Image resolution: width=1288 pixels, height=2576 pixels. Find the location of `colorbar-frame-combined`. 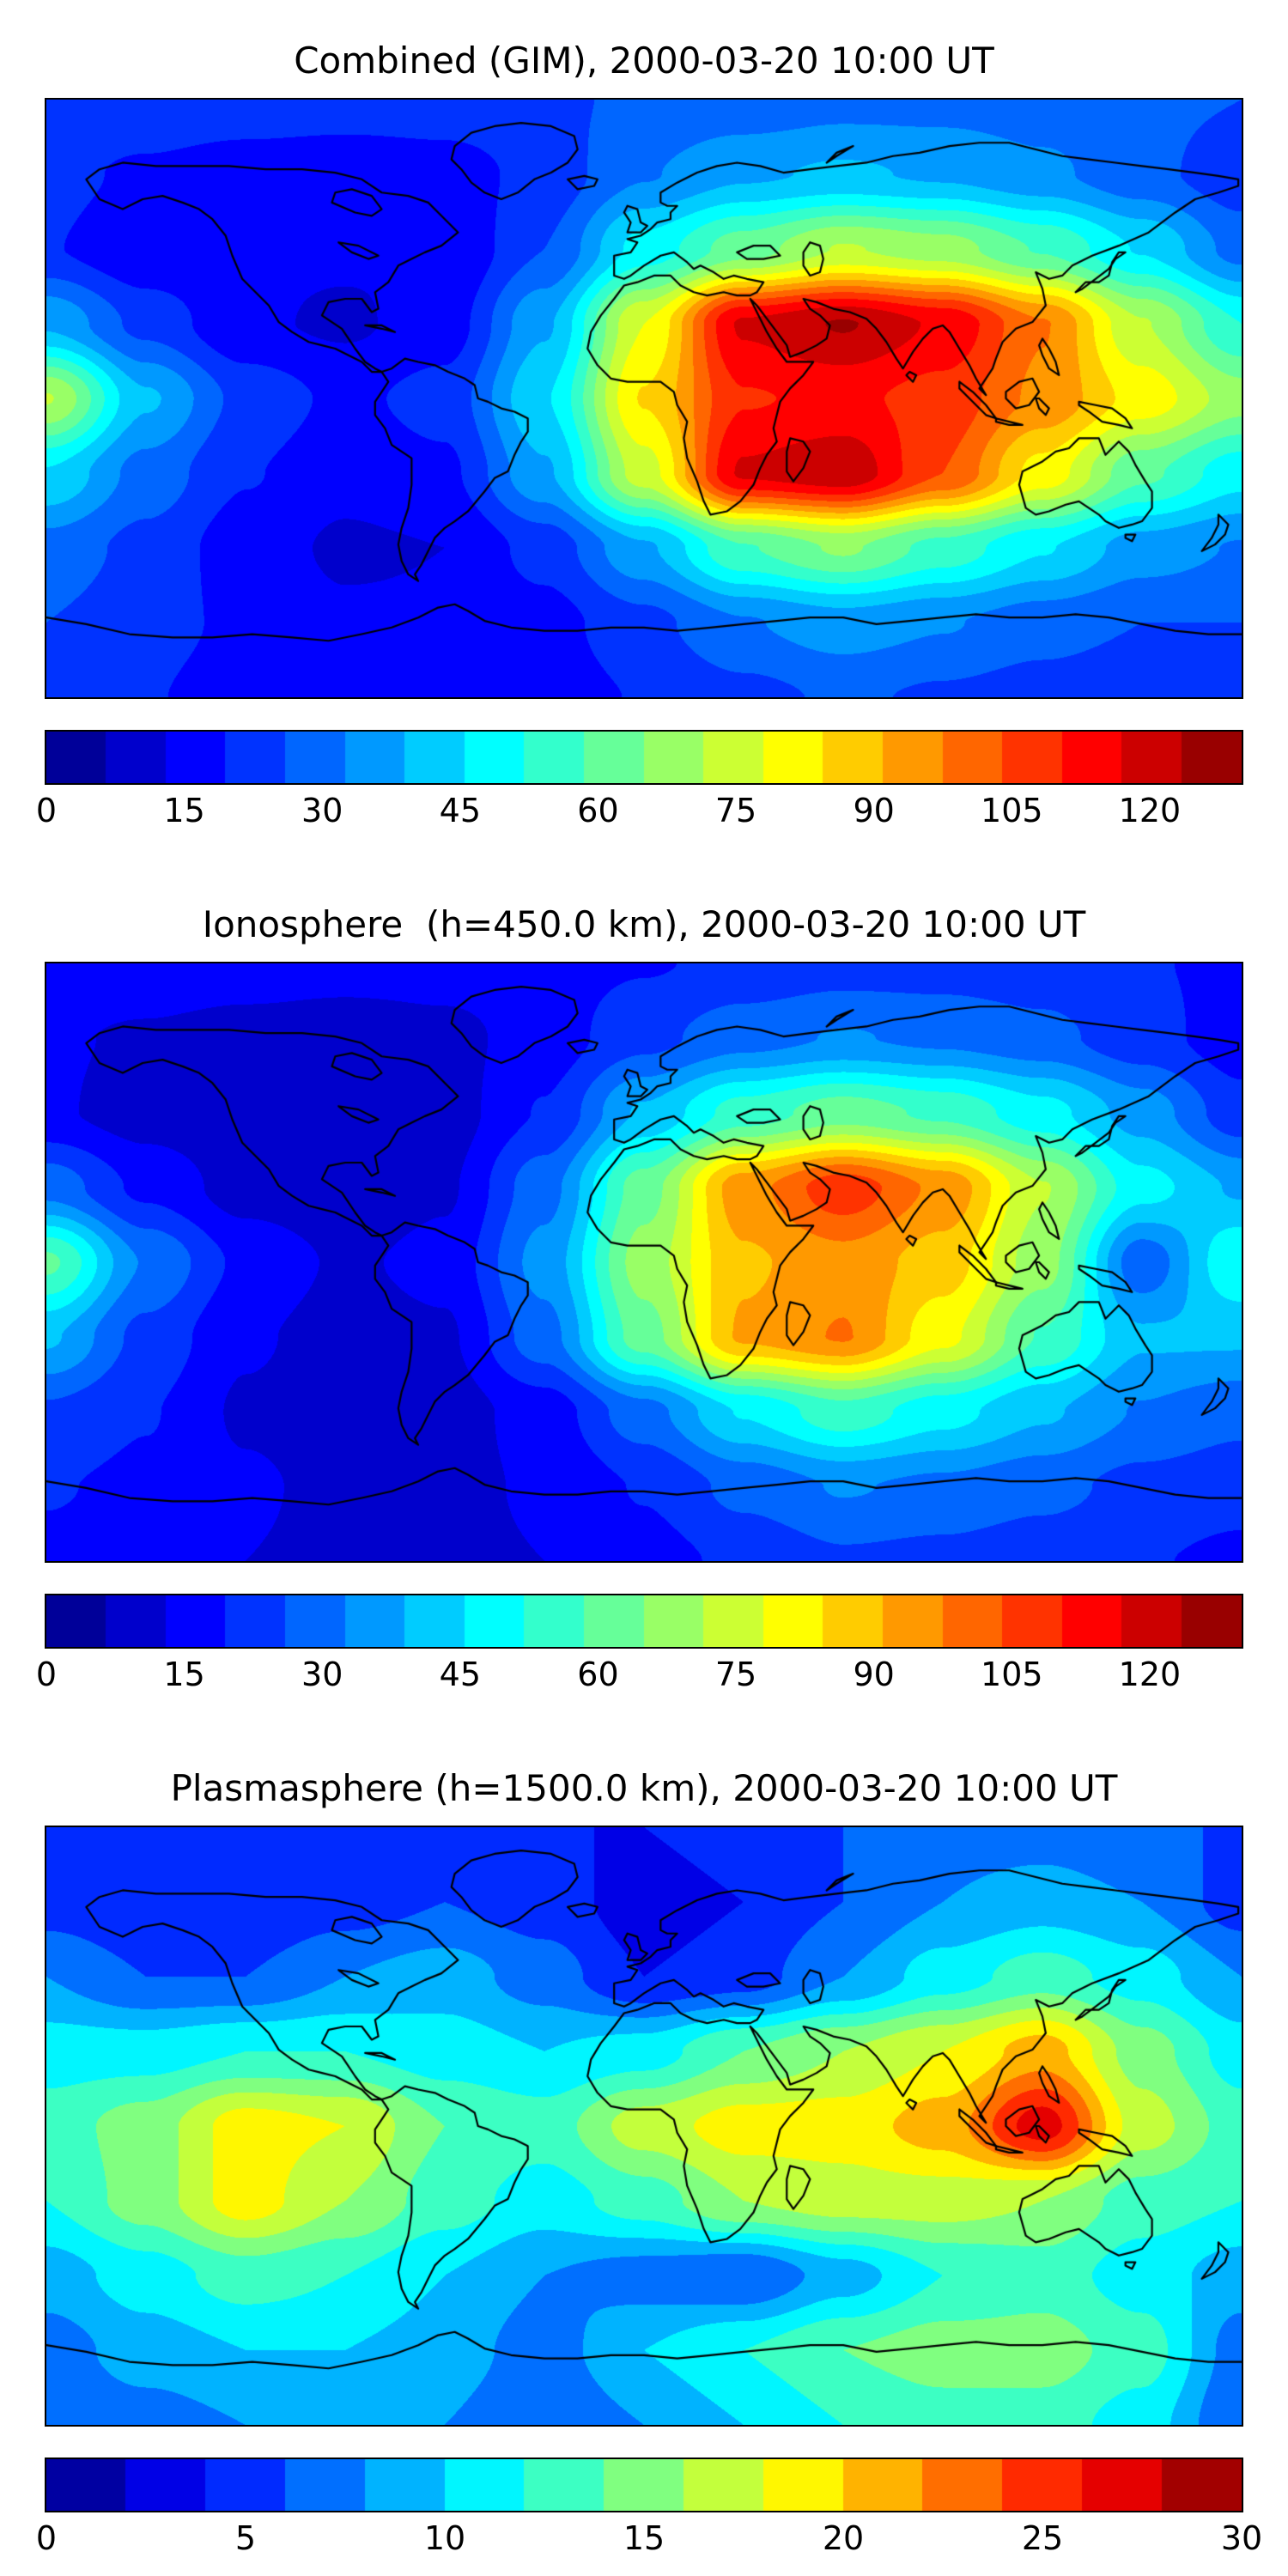

colorbar-frame-combined is located at coordinates (644, 757).